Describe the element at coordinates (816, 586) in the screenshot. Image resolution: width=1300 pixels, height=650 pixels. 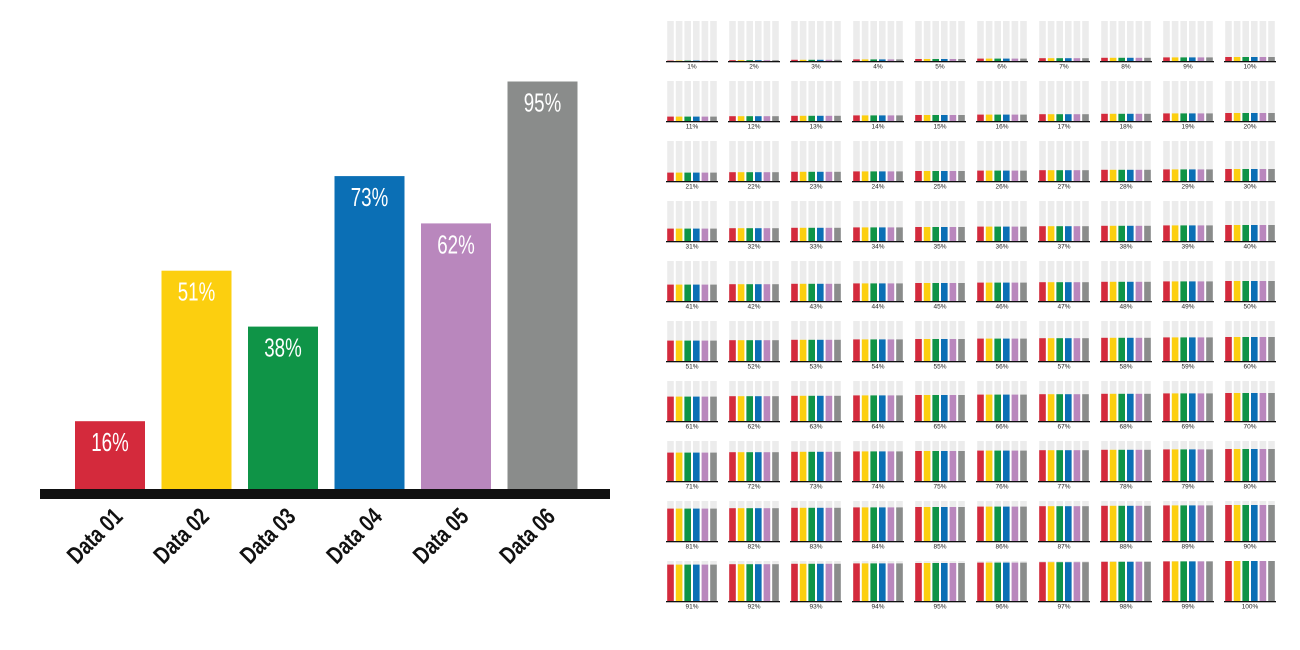
I see `mini-chart: 93%` at that location.